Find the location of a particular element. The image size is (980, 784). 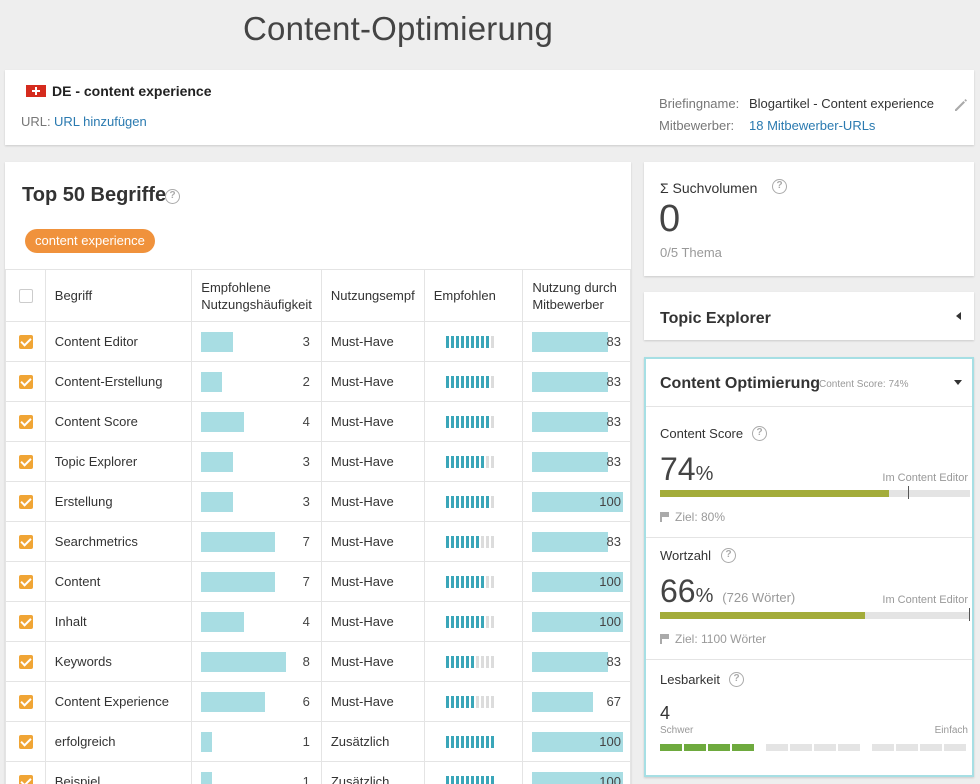

content-score-goal-marker is located at coordinates (908, 492).